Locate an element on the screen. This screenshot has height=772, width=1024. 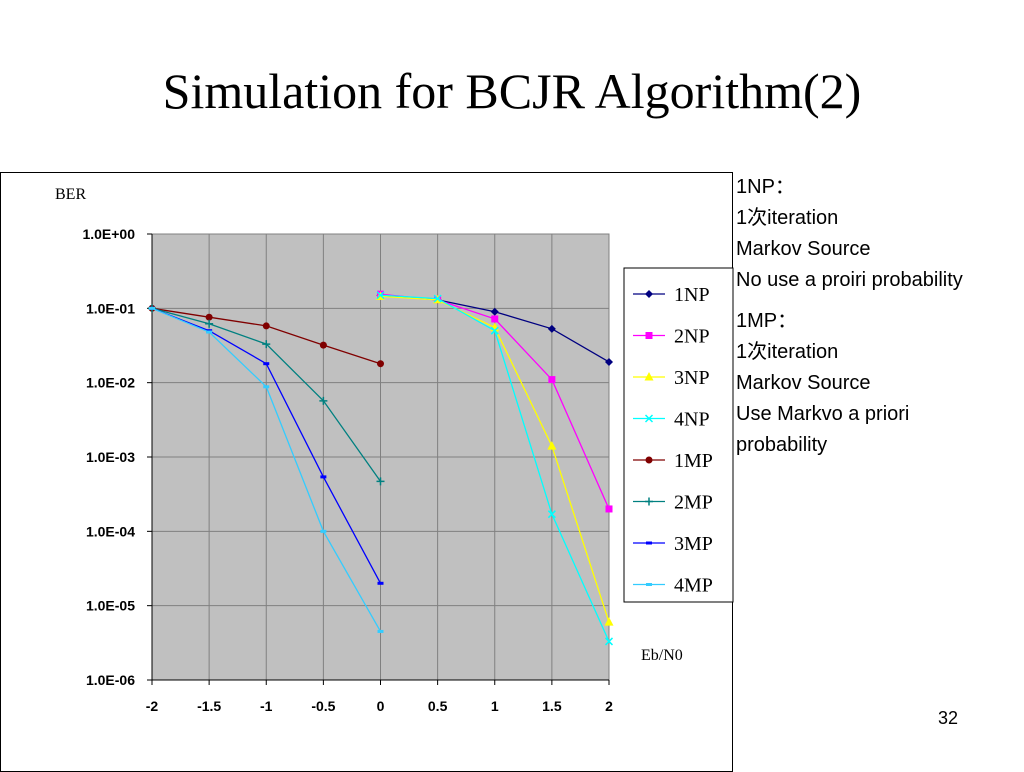
legend-marker-2mp is located at coordinates (649, 501).